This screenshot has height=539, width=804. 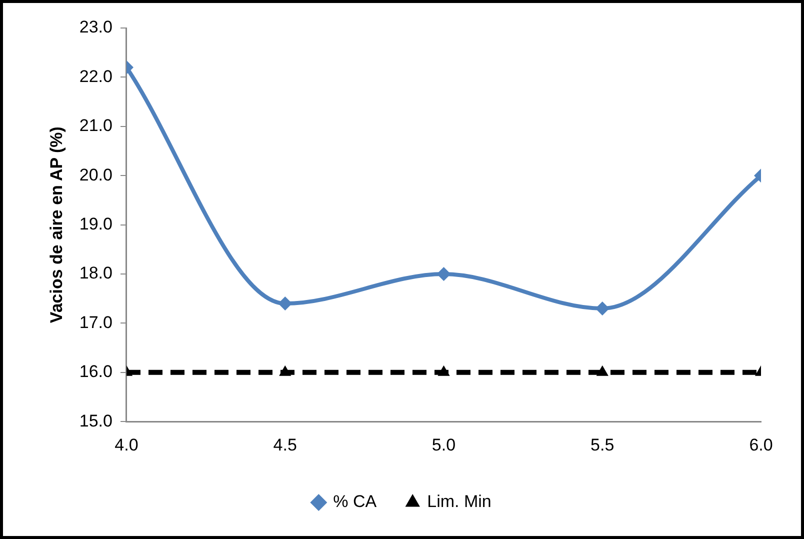 What do you see at coordinates (459, 502) in the screenshot?
I see `legend-label: Lim. Min` at bounding box center [459, 502].